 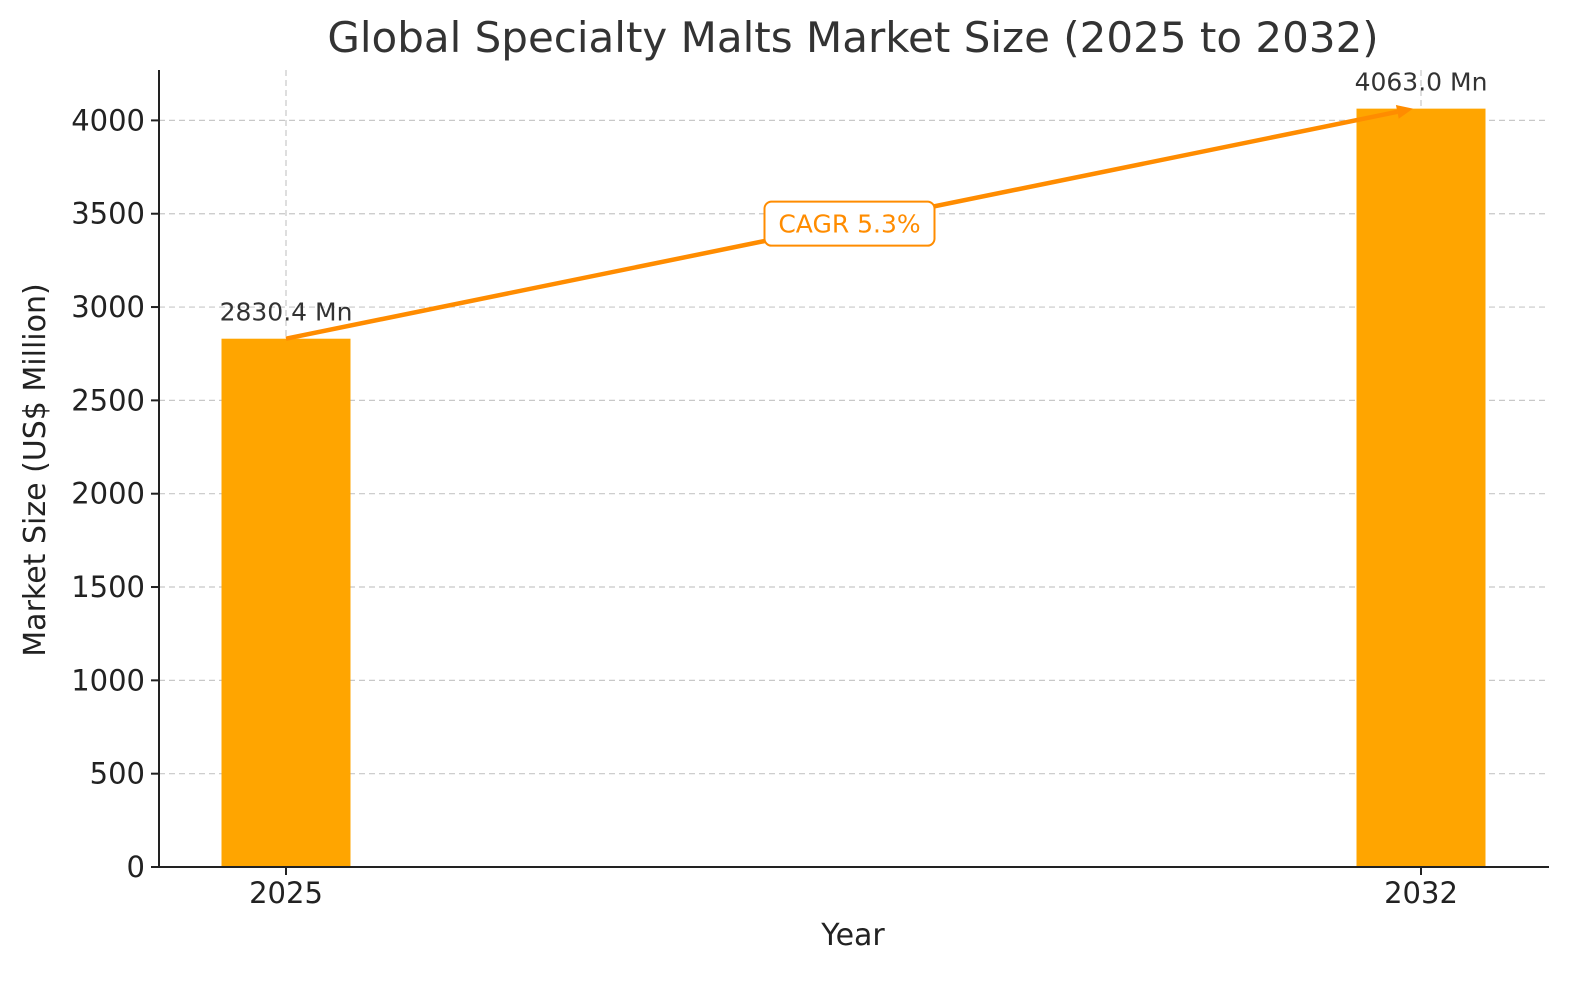 I want to click on cagr-arrow-head, so click(x=1404, y=111).